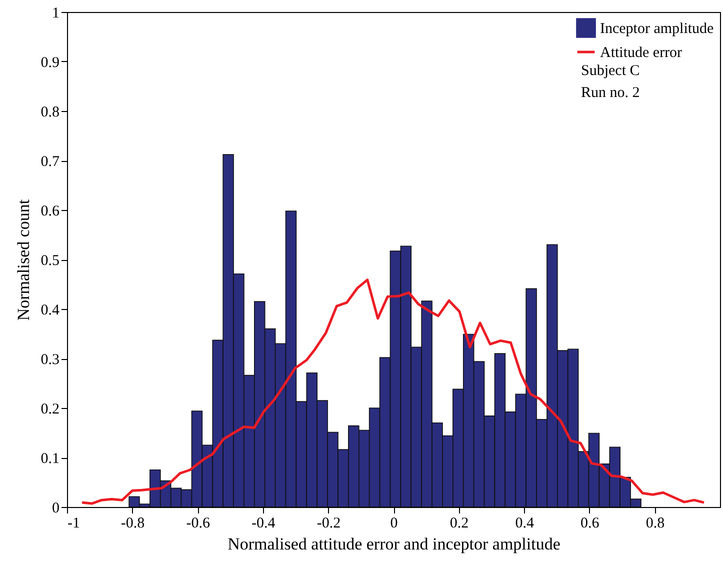 The width and height of the screenshot is (723, 562). I want to click on y-tick-label: 1, so click(56, 14).